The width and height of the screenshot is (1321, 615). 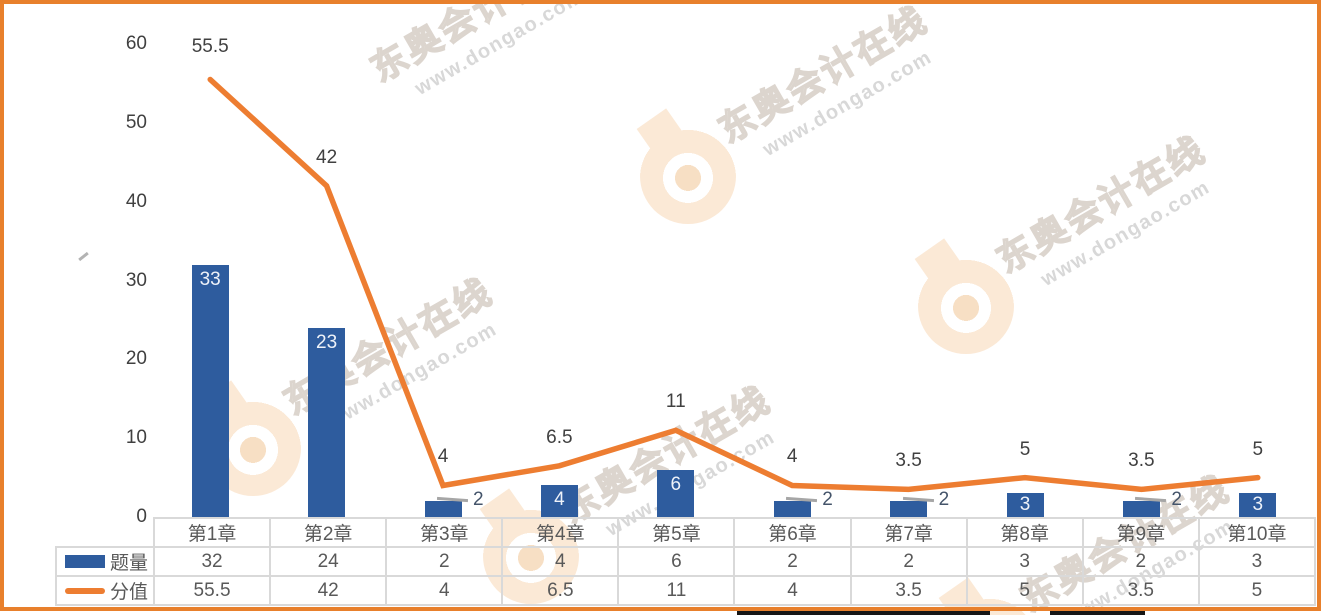 I want to click on y-axis-tick-label: 0, so click(x=141, y=516).